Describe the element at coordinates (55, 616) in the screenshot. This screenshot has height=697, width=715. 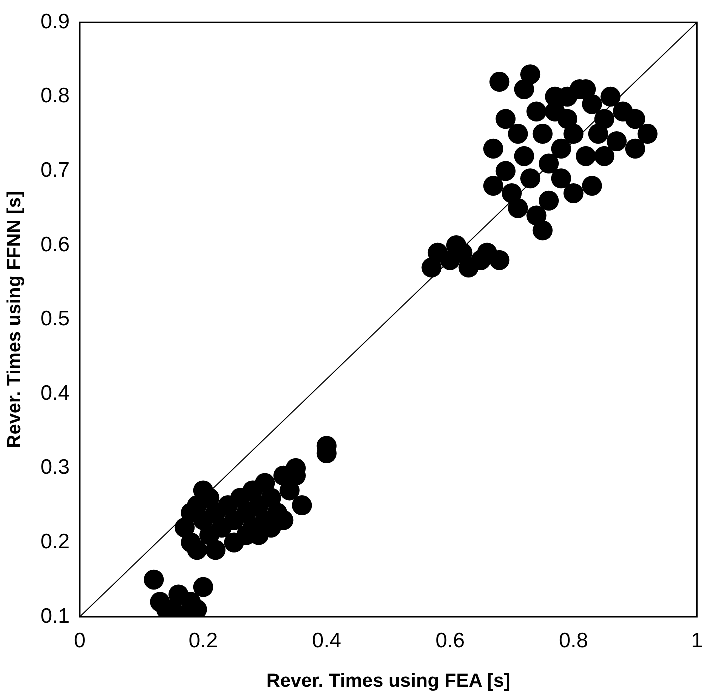
I see `y-tick-label: 0.1` at that location.